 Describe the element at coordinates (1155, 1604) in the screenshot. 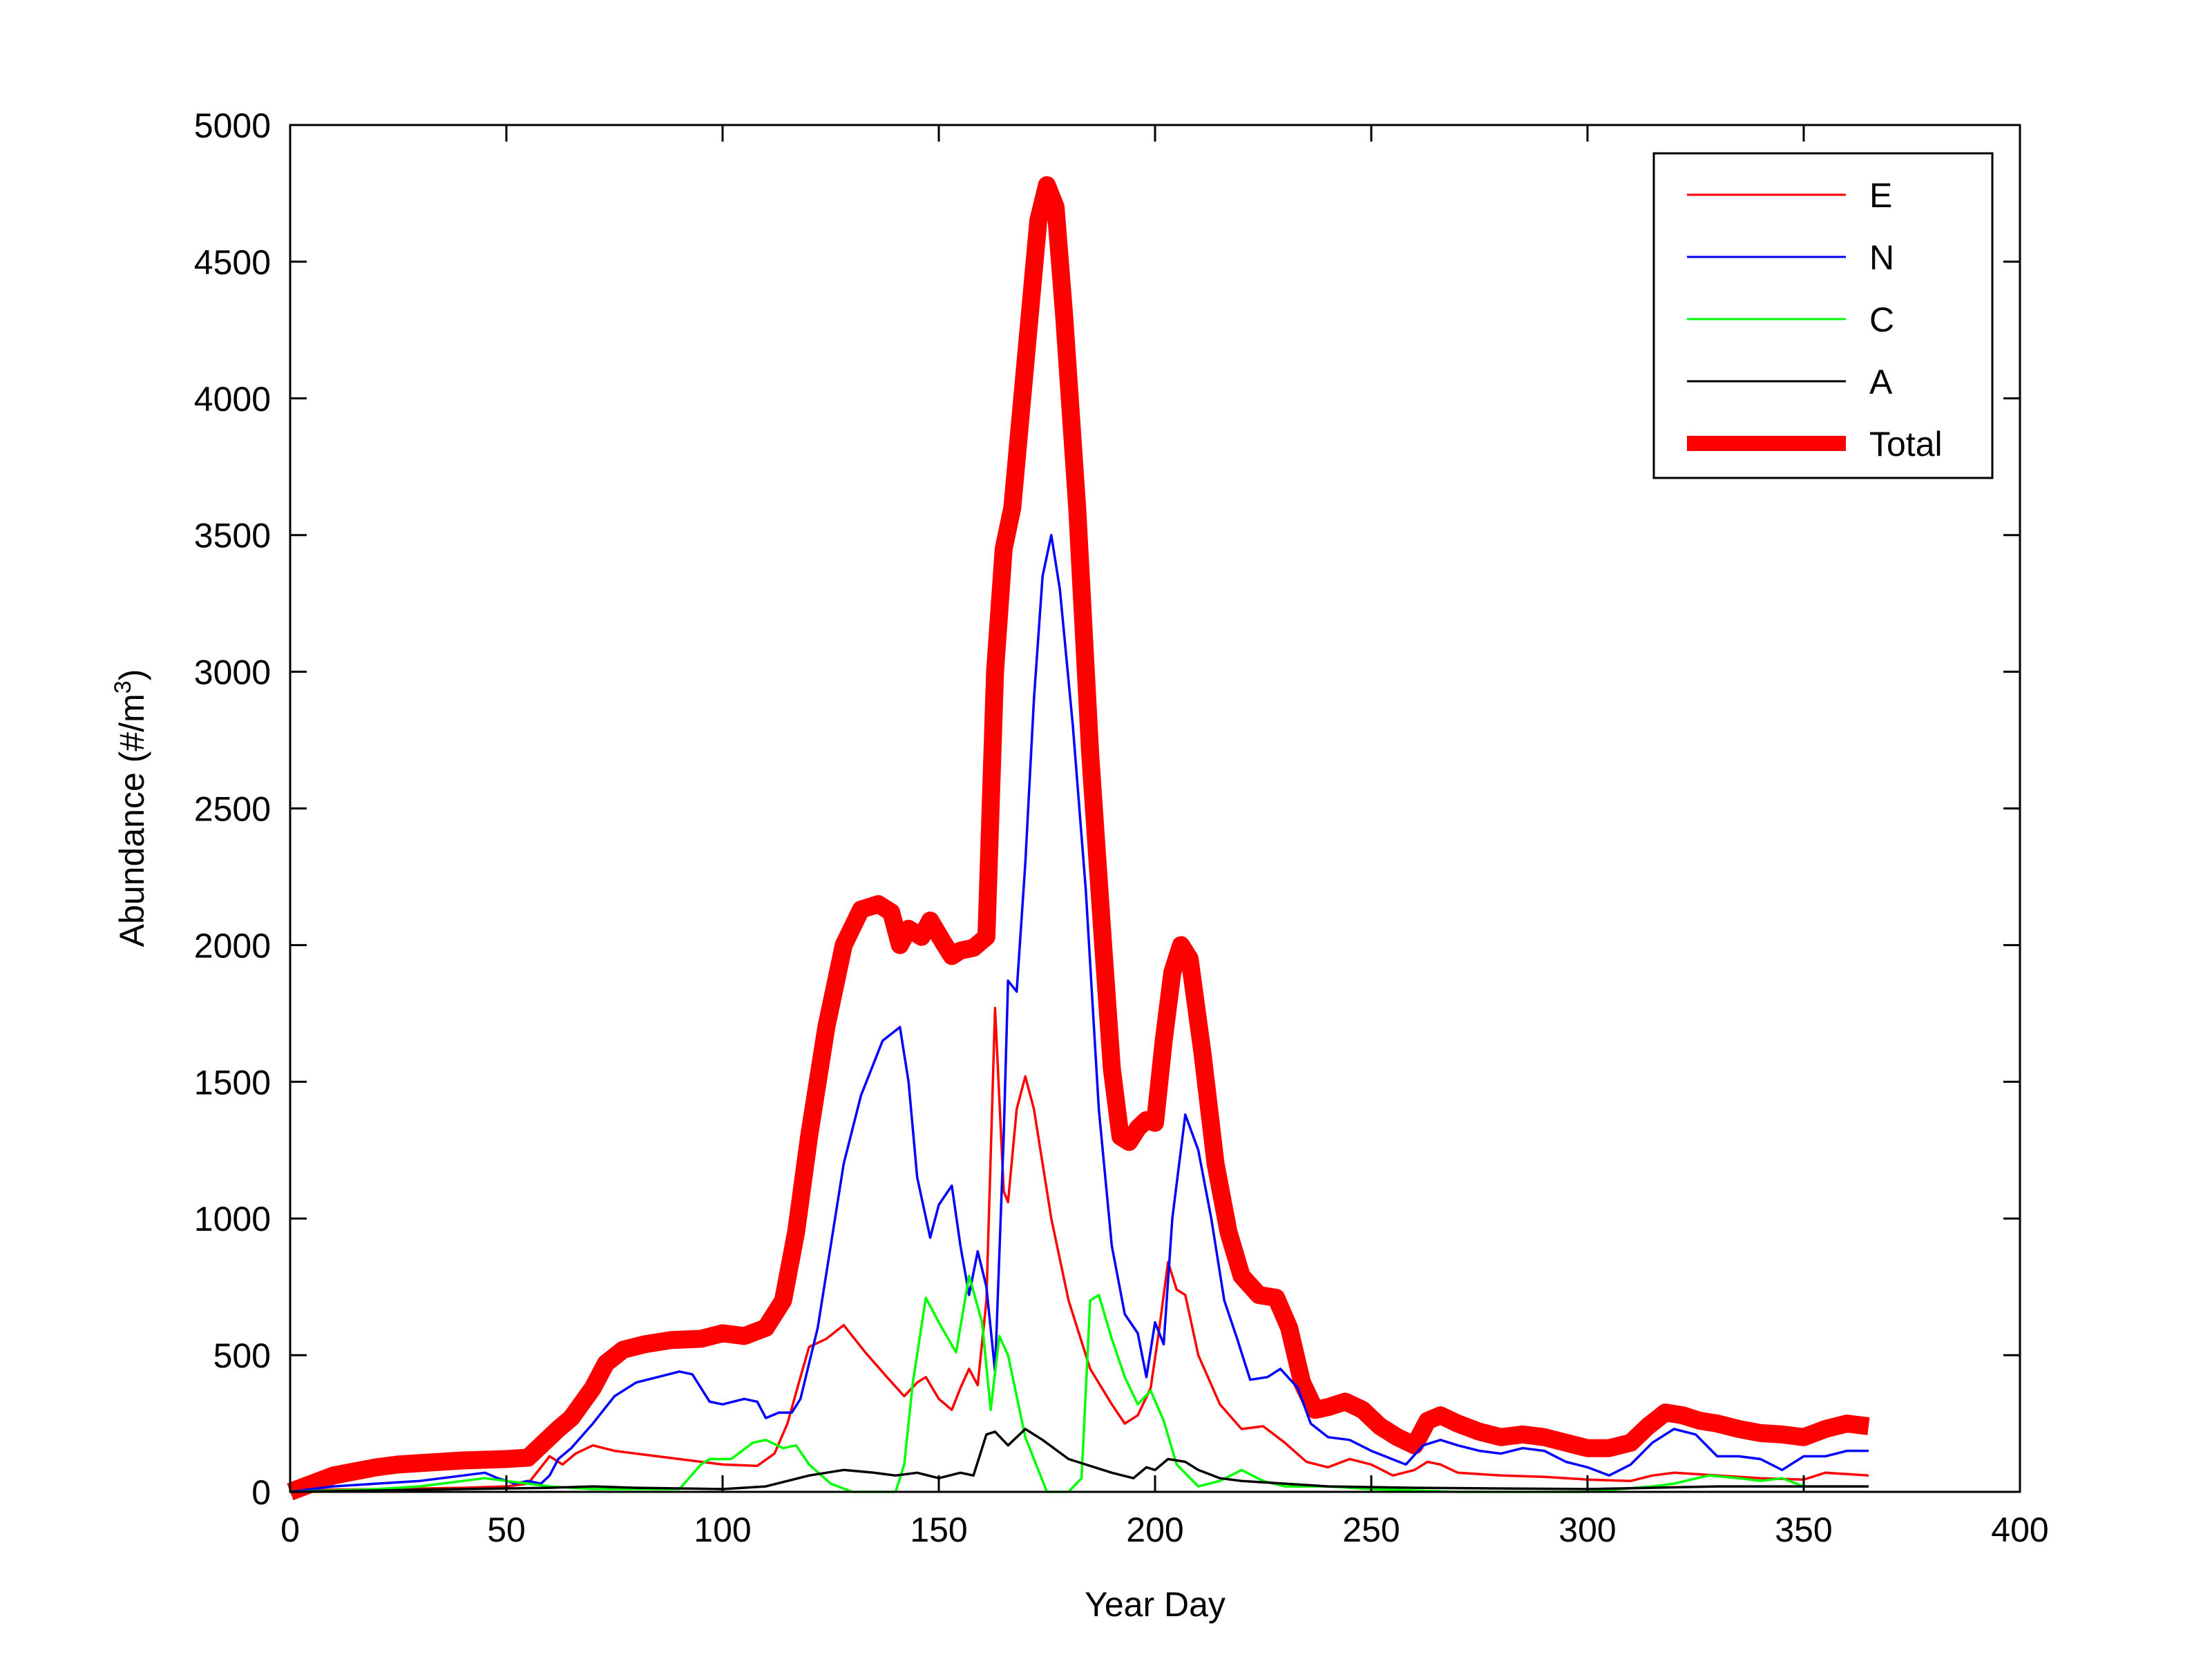

I see `x-axis-label: Year Day` at that location.